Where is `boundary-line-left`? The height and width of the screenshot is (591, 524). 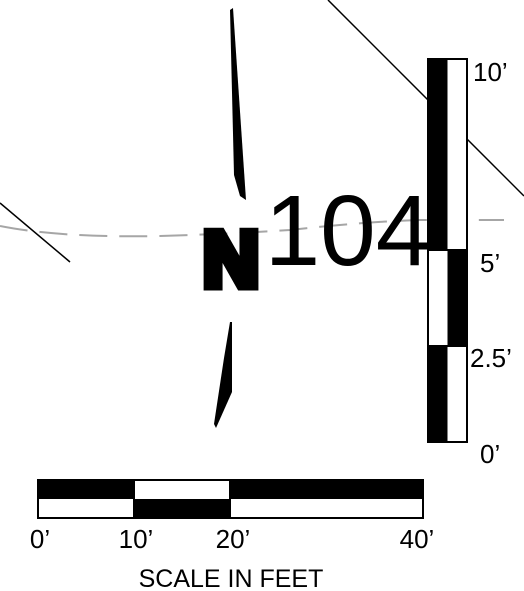 boundary-line-left is located at coordinates (35, 232).